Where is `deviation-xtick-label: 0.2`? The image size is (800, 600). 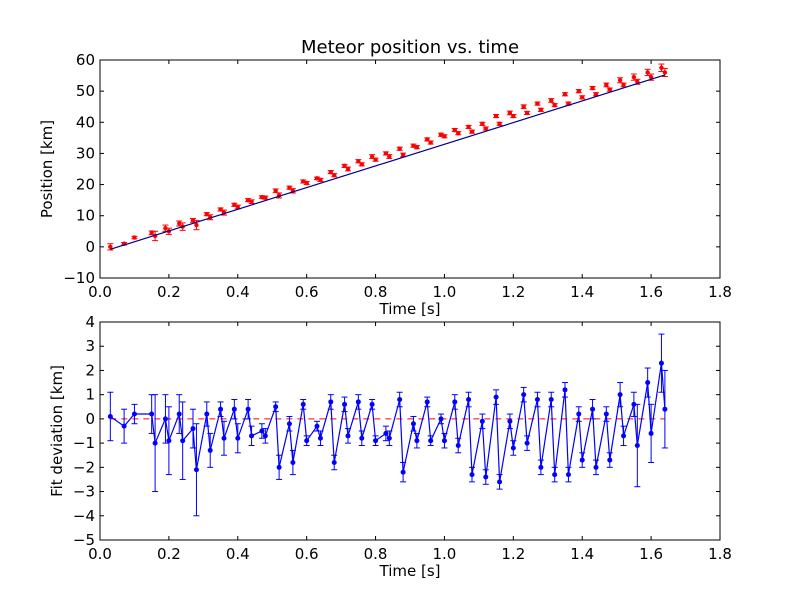 deviation-xtick-label: 0.2 is located at coordinates (169, 554).